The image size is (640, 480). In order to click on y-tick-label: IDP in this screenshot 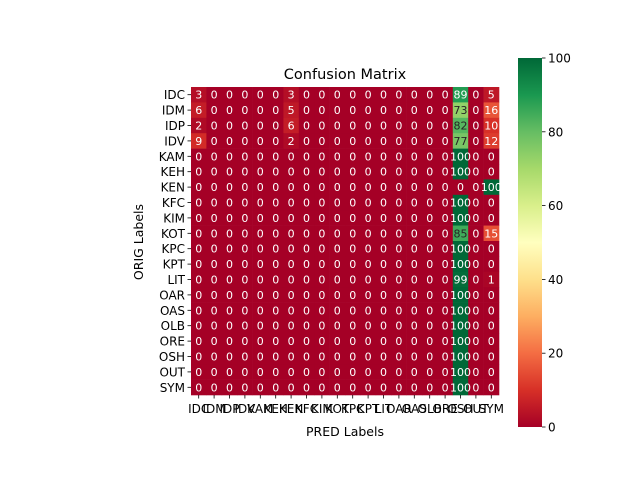, I will do `click(175, 126)`.